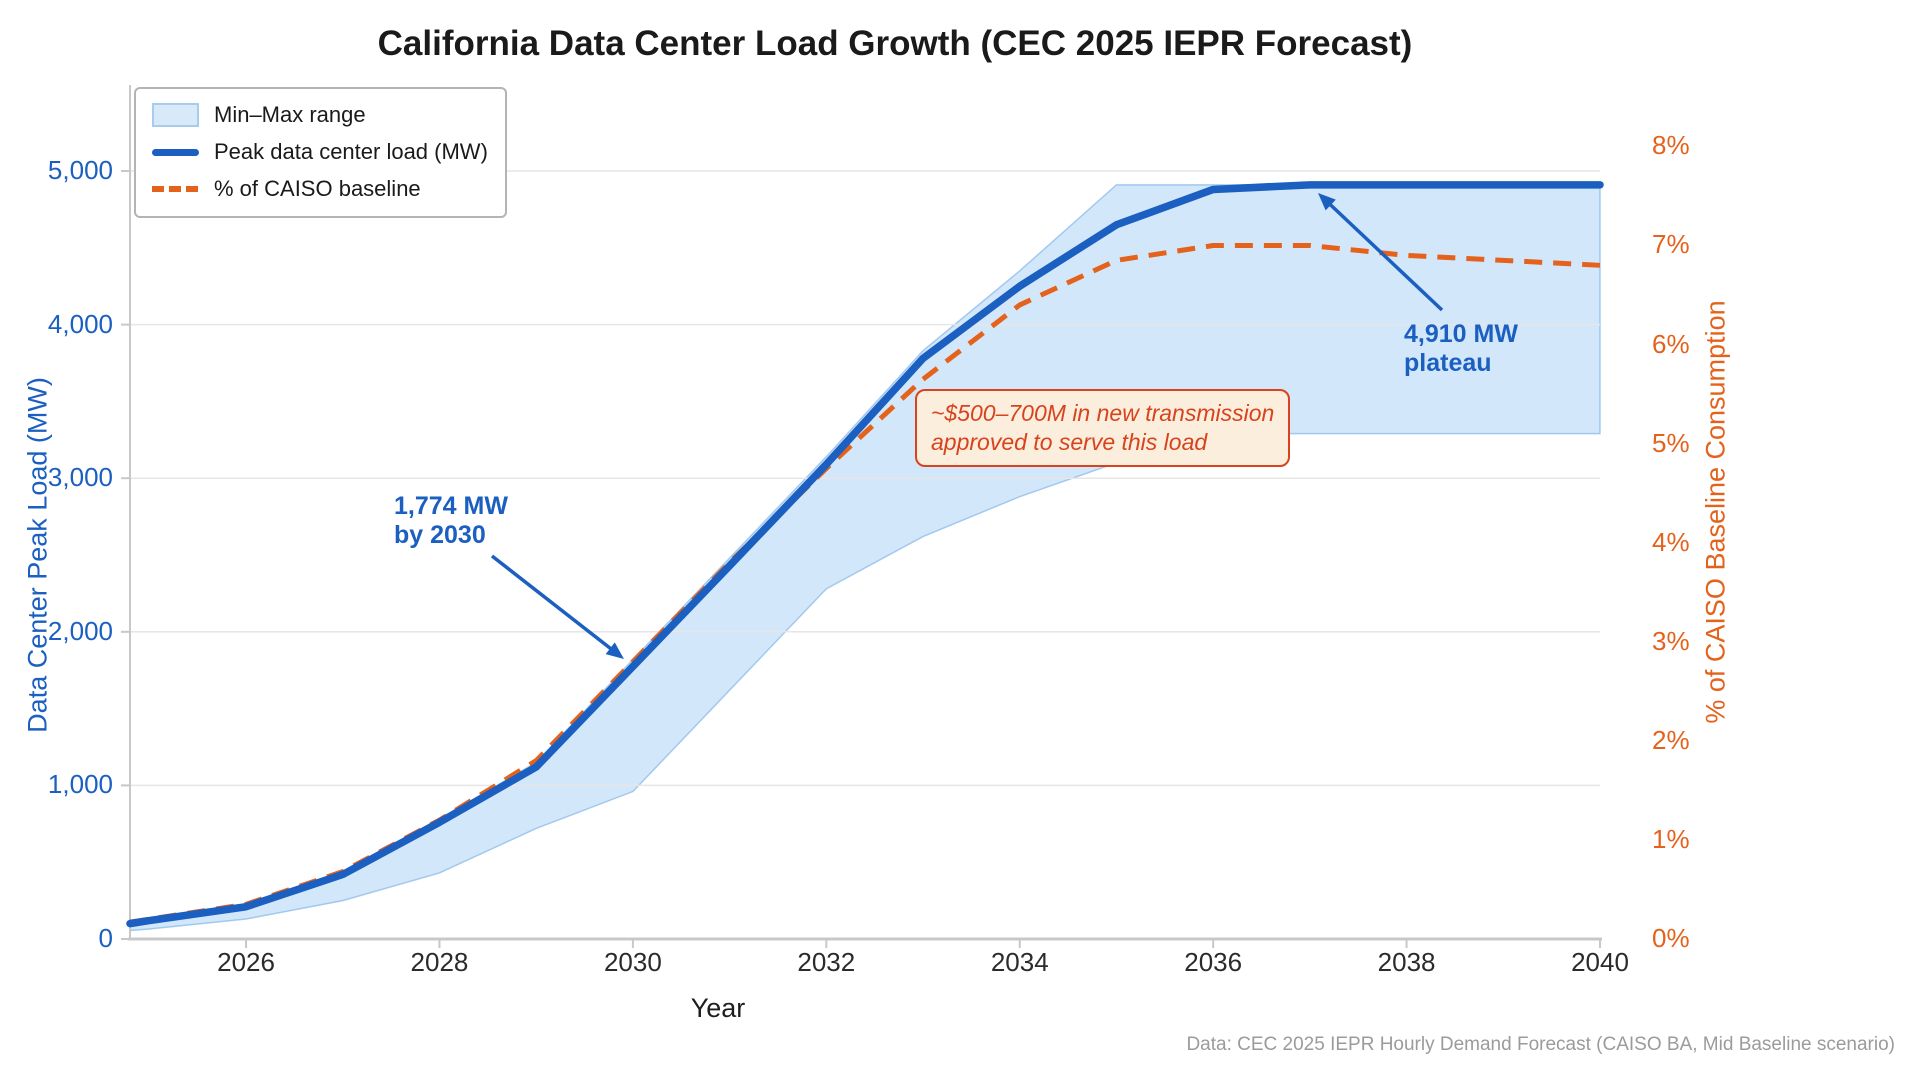 The image size is (1909, 1082). Describe the element at coordinates (175, 115) in the screenshot. I see `minmax-band-swatch-icon` at that location.